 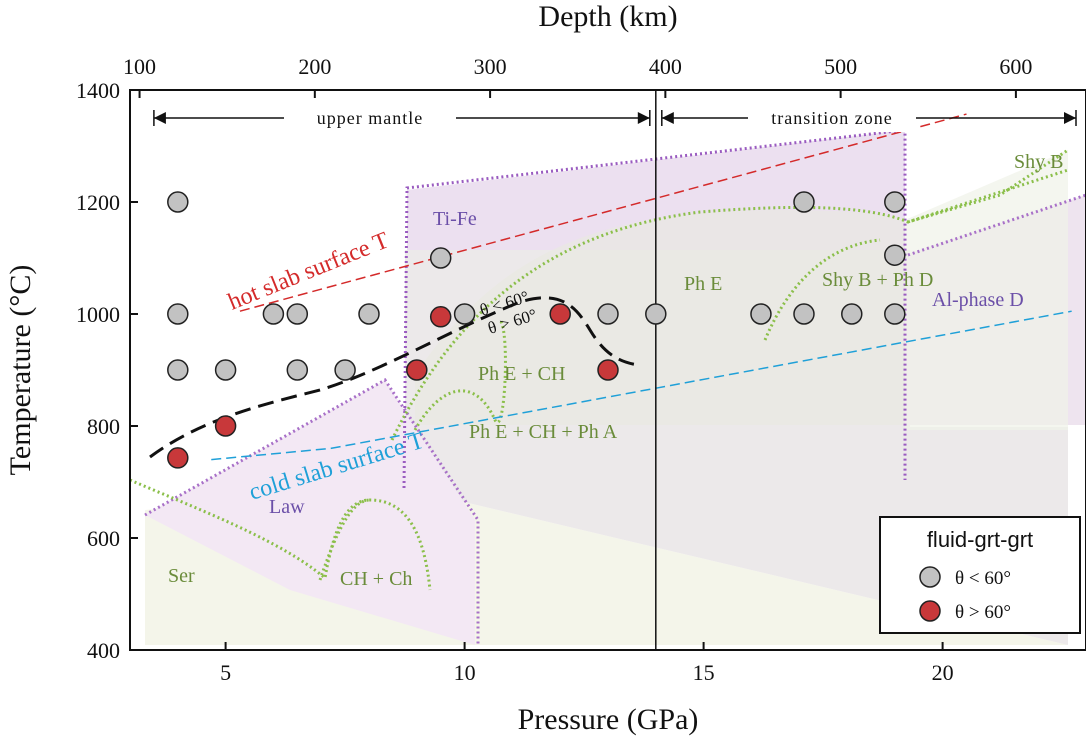 What do you see at coordinates (877, 280) in the screenshot?
I see `phase-label: Shy B + Ph D` at bounding box center [877, 280].